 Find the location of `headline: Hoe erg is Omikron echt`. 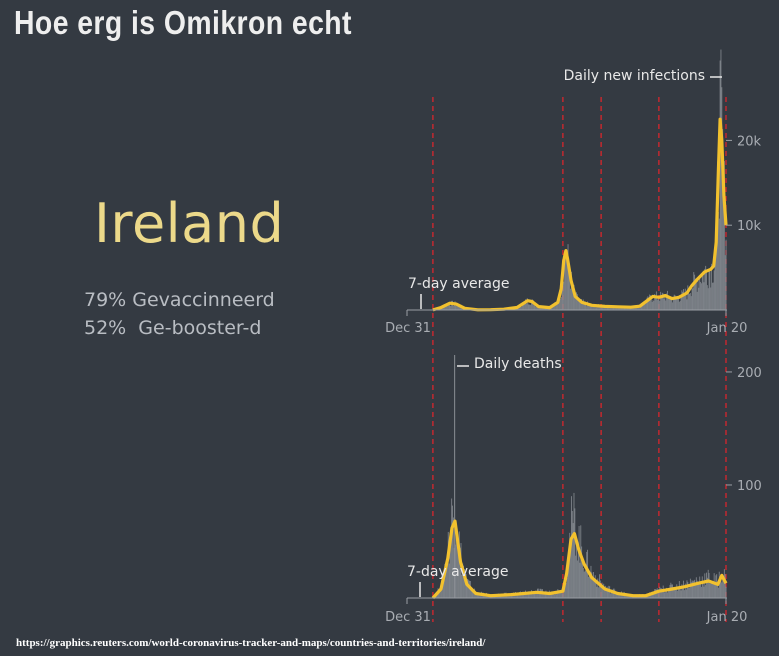

headline: Hoe erg is Omikron echt is located at coordinates (183, 22).